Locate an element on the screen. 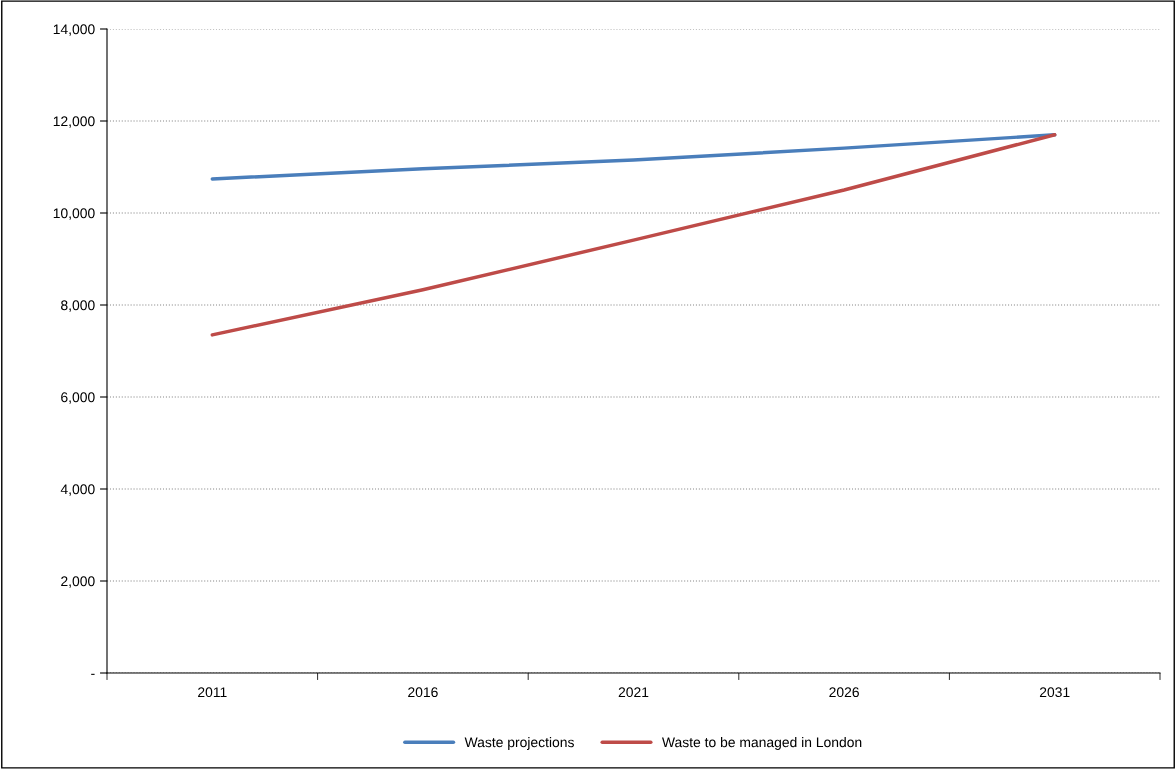 The height and width of the screenshot is (769, 1176). x-tick-label: 2016 is located at coordinates (423, 692).